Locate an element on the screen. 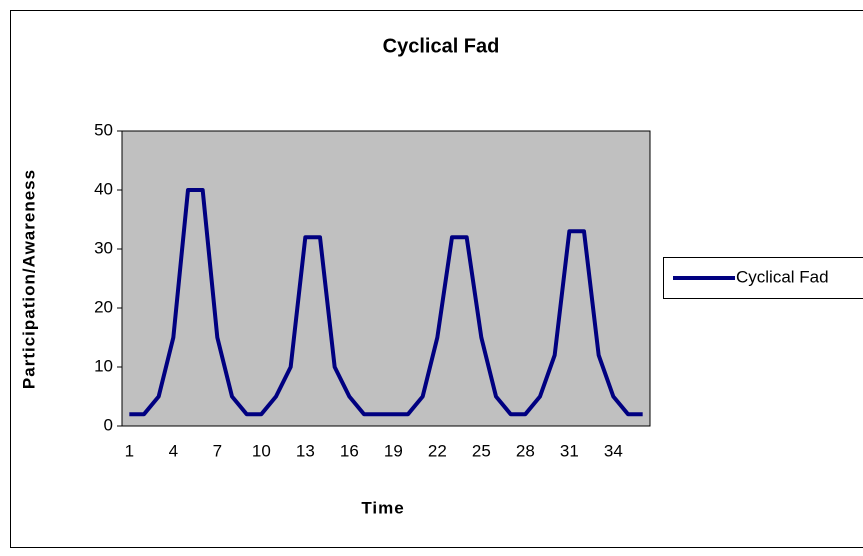  x-tick-label: 4 is located at coordinates (173, 450).